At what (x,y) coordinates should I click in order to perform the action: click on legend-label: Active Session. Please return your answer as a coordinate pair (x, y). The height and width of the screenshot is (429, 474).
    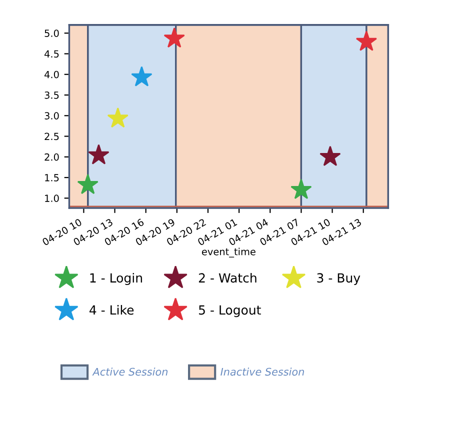
    Looking at the image, I should click on (130, 372).